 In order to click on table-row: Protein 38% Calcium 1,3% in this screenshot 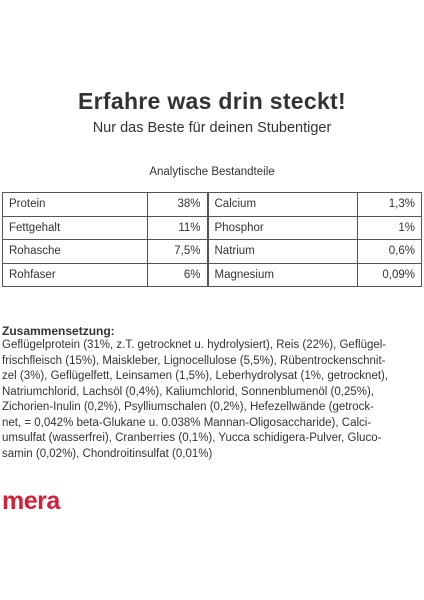, I will do `click(212, 204)`.